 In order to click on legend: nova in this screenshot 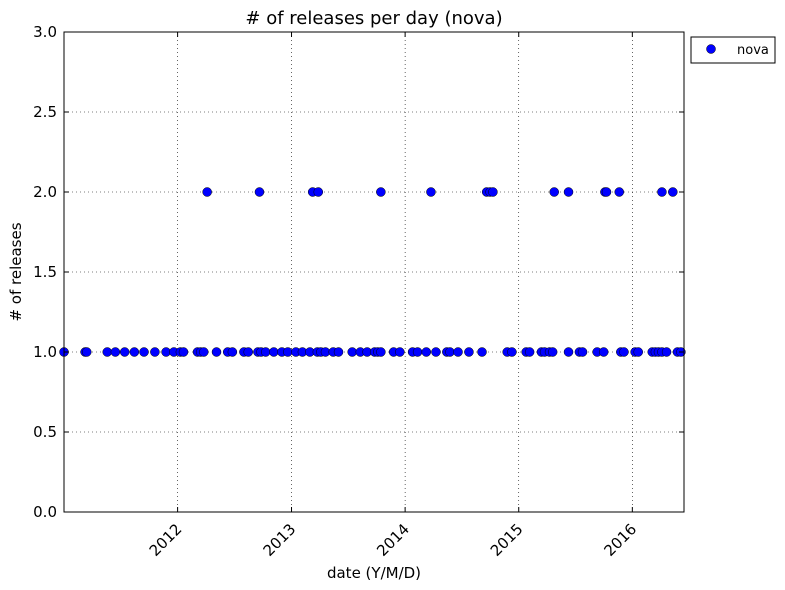, I will do `click(733, 50)`.